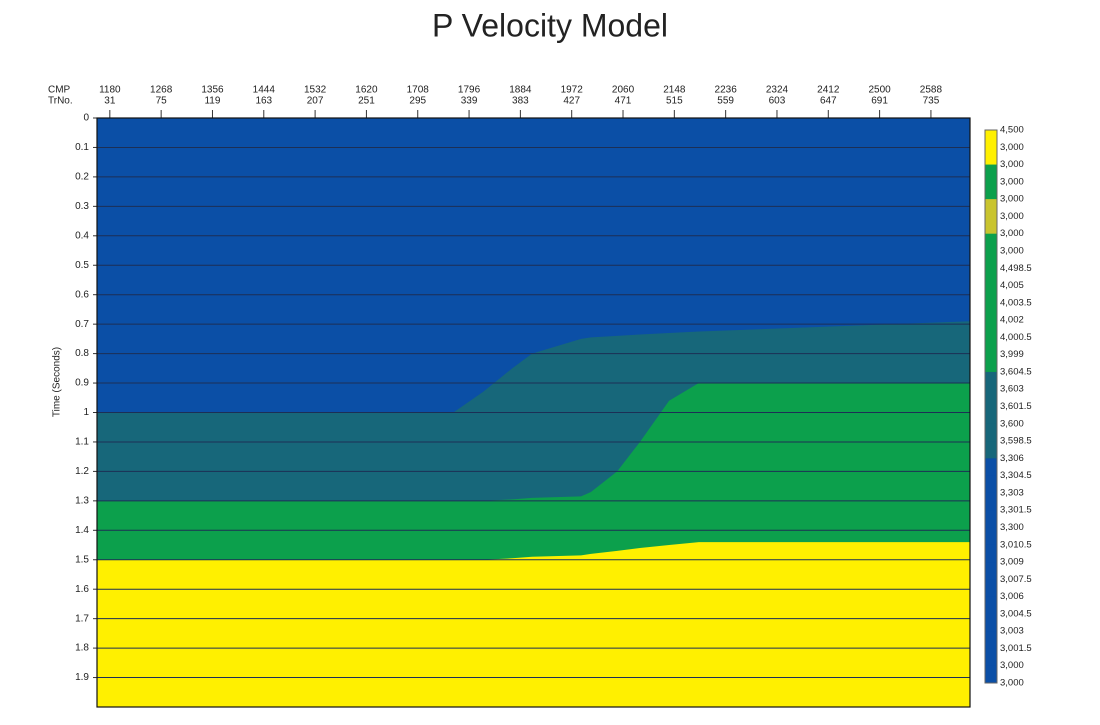 This screenshot has height=725, width=1100. I want to click on x2-tick-label: 251, so click(366, 101).